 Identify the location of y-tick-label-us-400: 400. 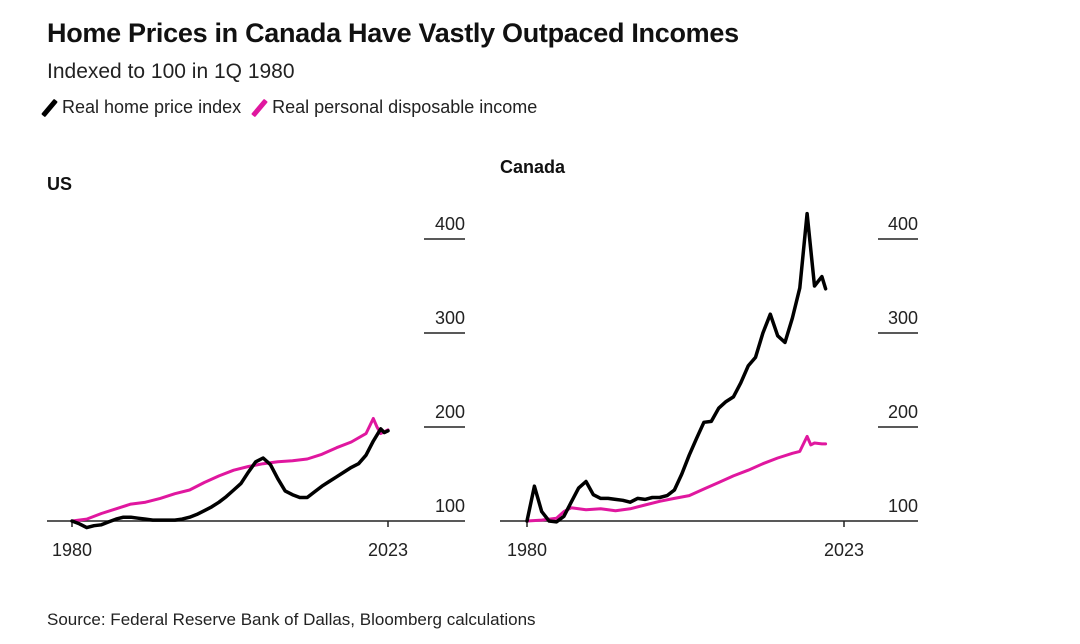
(450, 224).